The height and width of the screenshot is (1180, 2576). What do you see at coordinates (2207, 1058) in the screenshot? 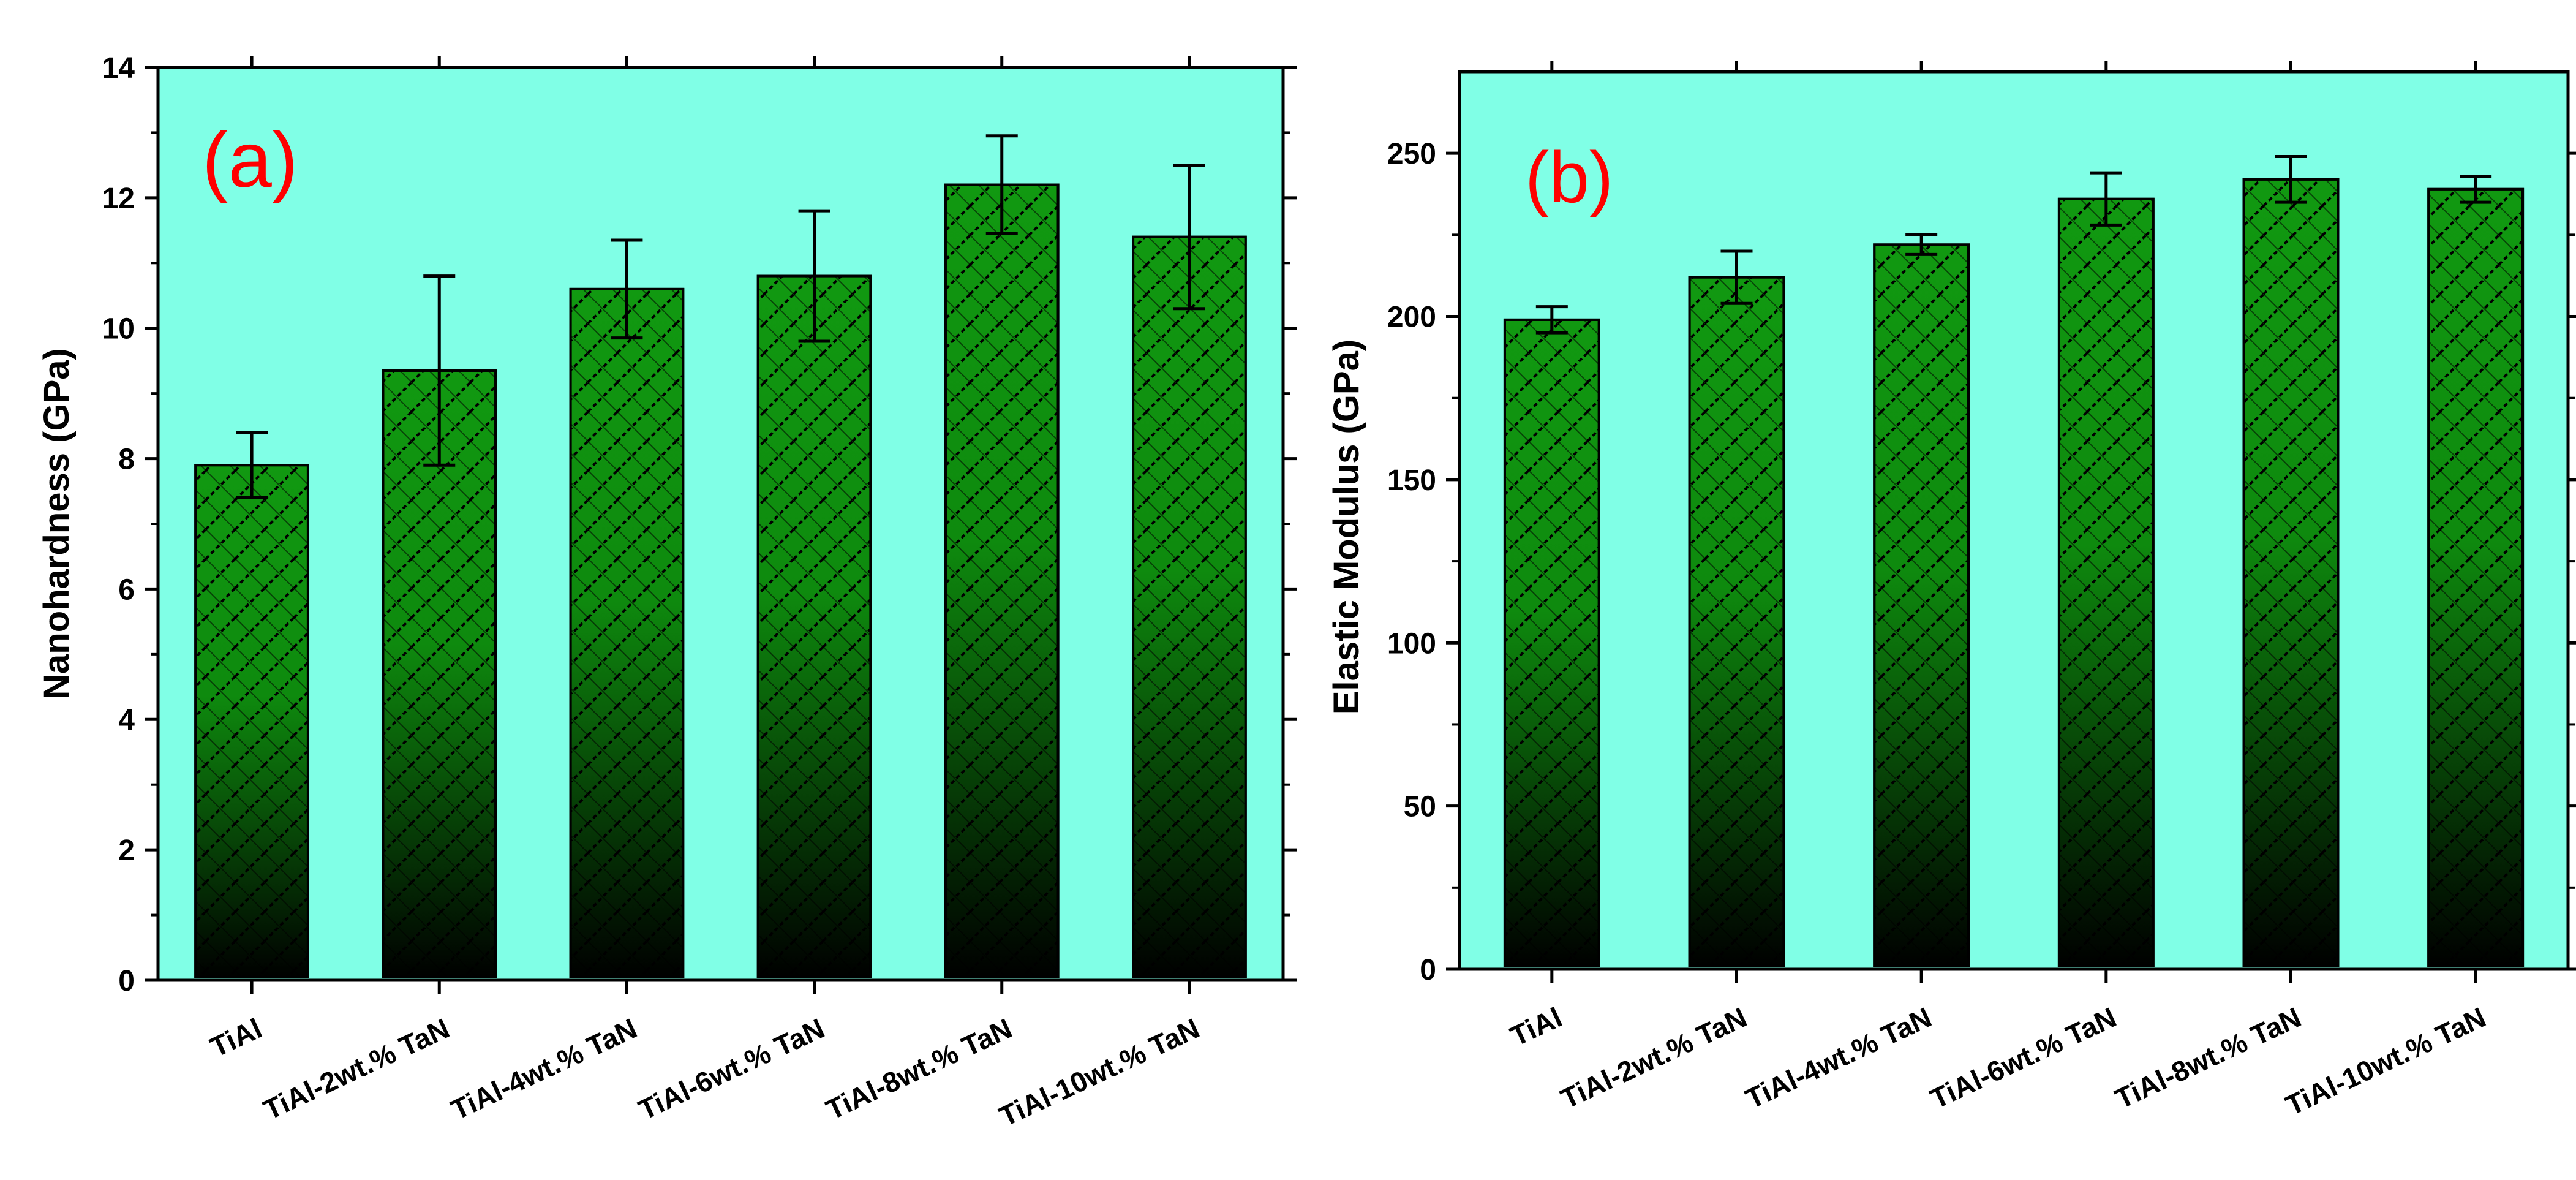
I see `x-tick-label-b-4: TiAl-8wt.% TaN` at bounding box center [2207, 1058].